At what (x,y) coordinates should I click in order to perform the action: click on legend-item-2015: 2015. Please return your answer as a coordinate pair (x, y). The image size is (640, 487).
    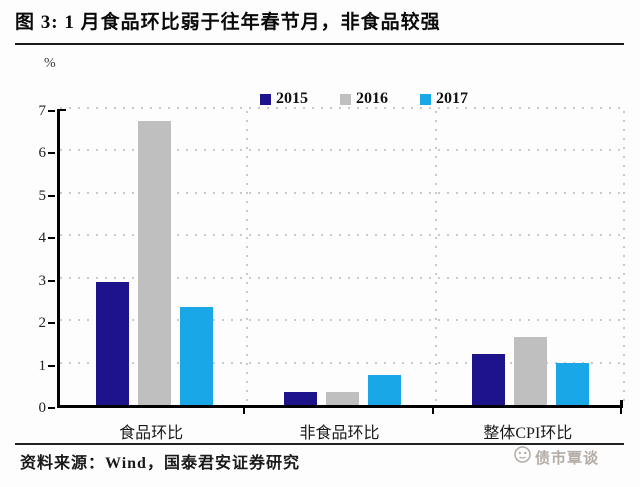
    Looking at the image, I should click on (284, 99).